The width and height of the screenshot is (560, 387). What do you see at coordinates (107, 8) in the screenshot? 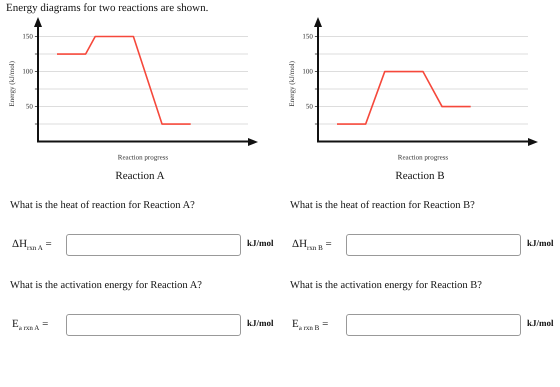
I see `chart-title: Energy diagrams for two reactions are shown.` at bounding box center [107, 8].